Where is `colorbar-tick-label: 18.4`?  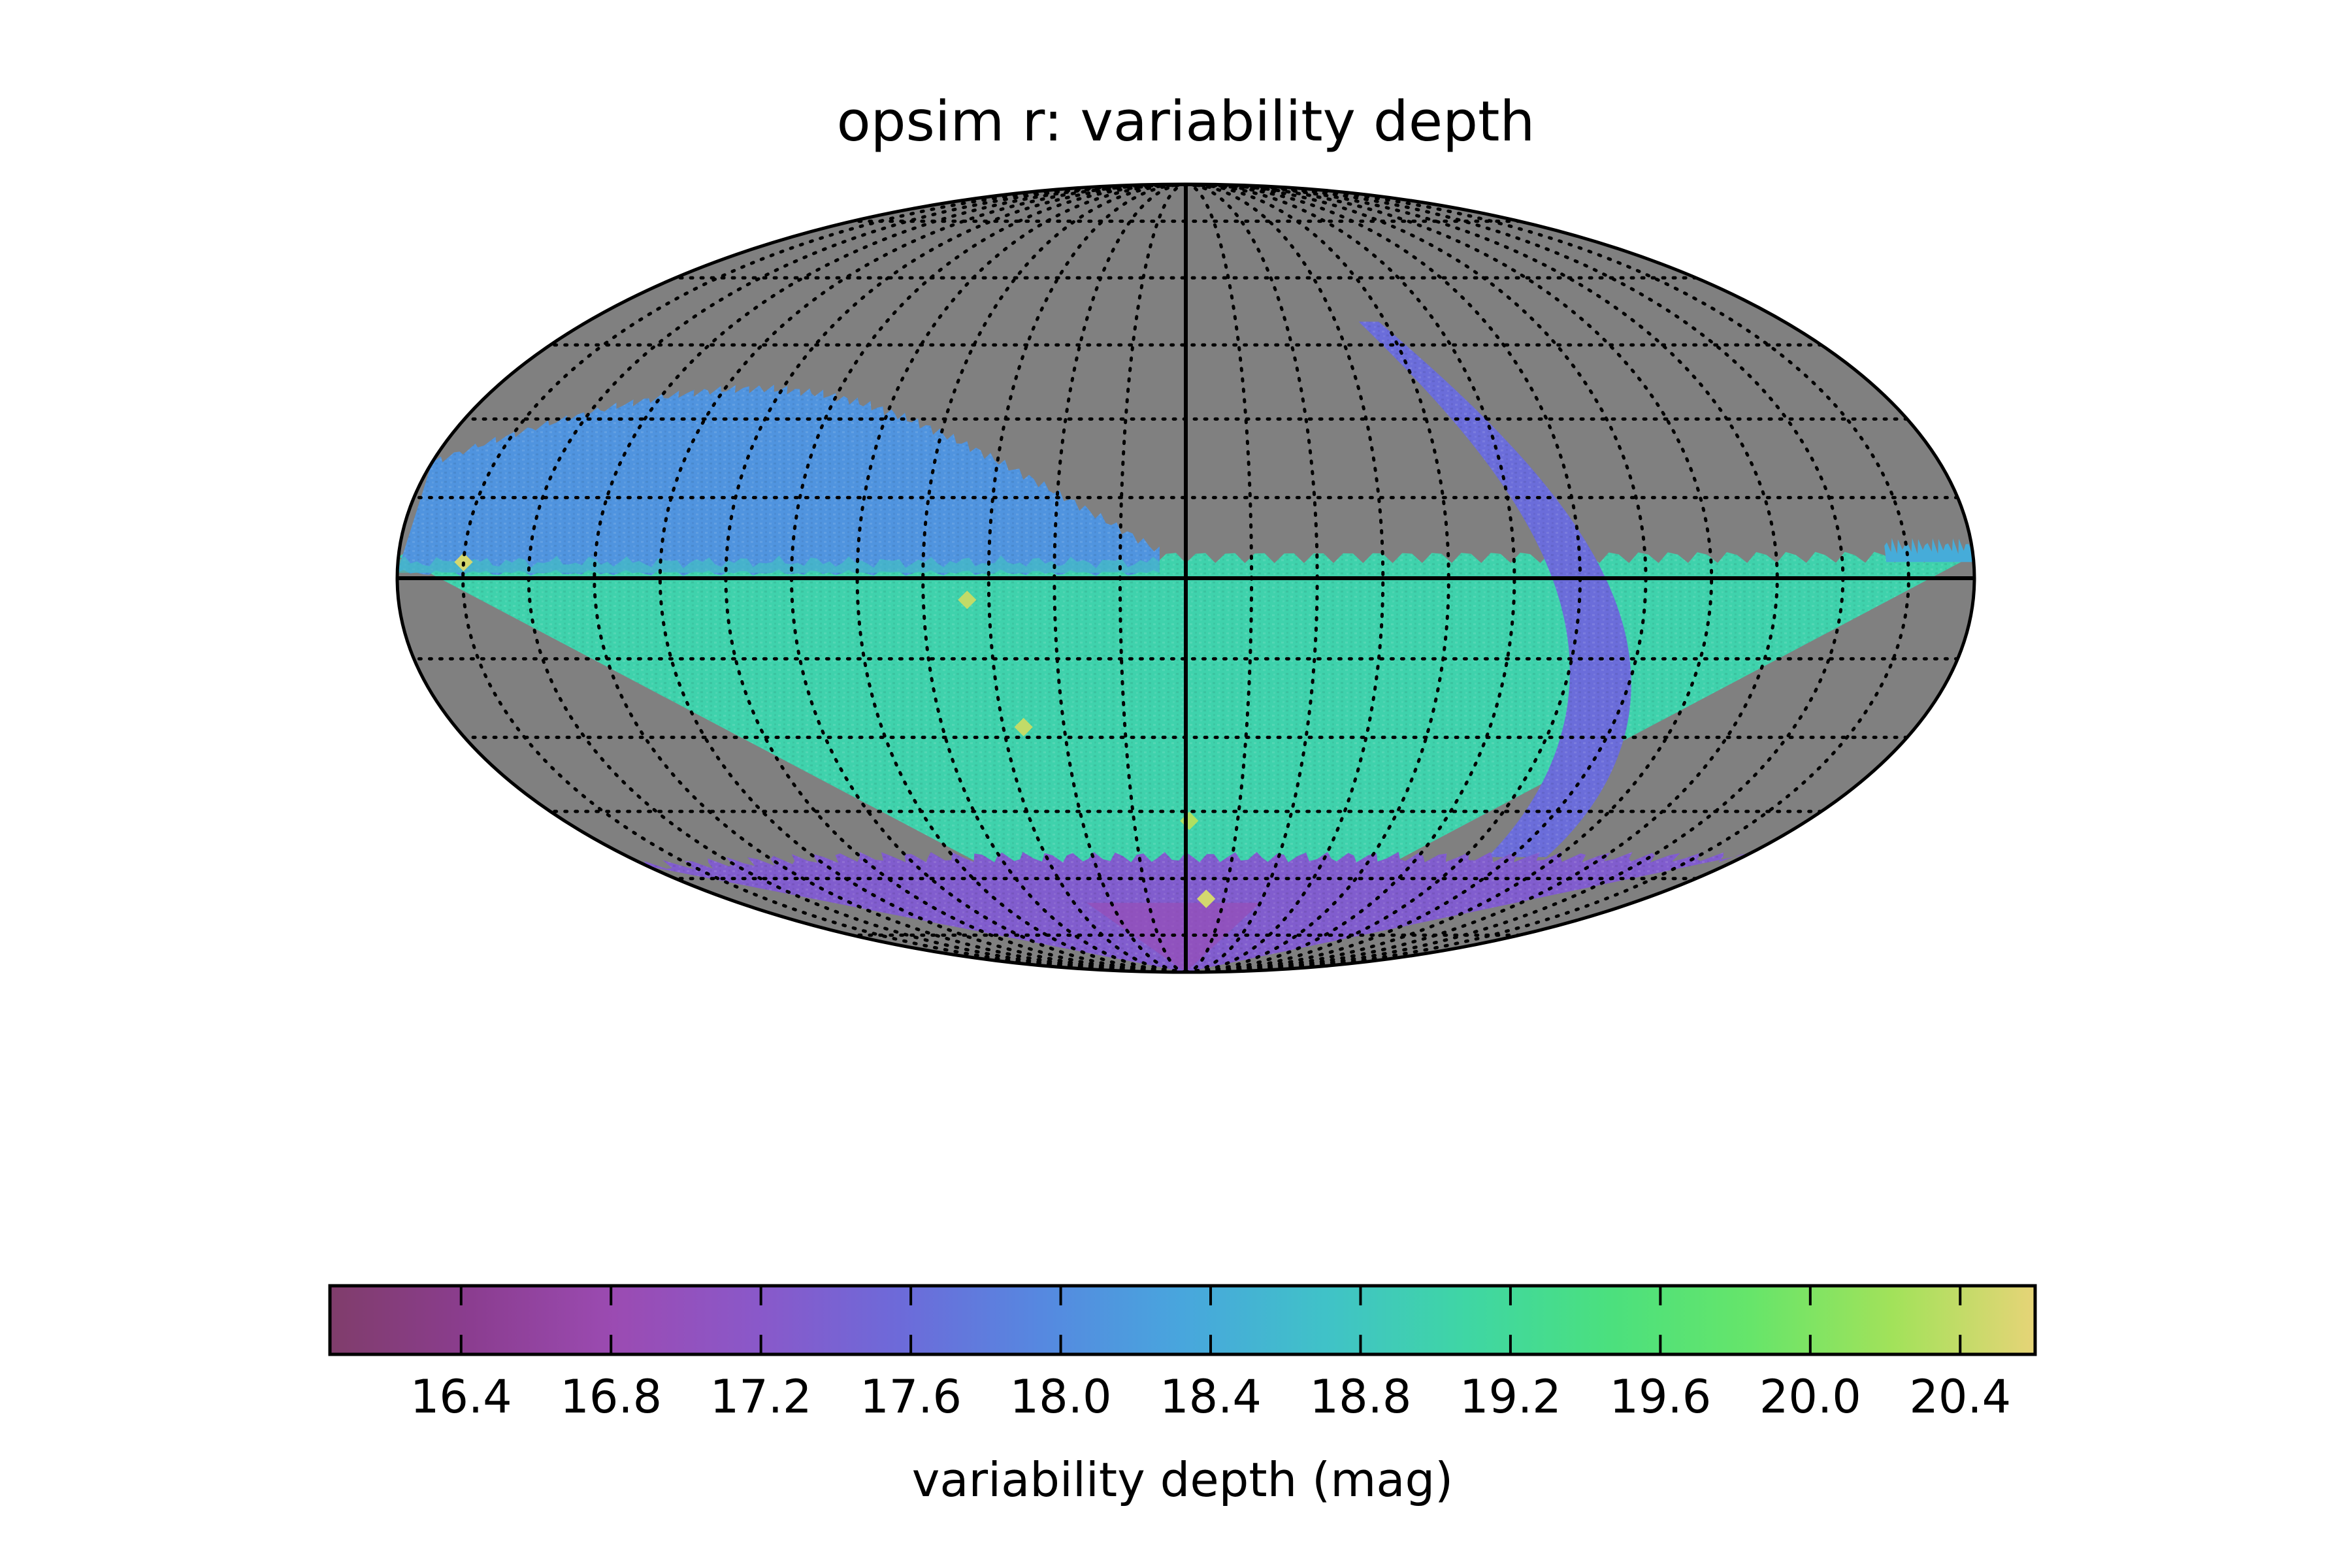
colorbar-tick-label: 18.4 is located at coordinates (1211, 1397).